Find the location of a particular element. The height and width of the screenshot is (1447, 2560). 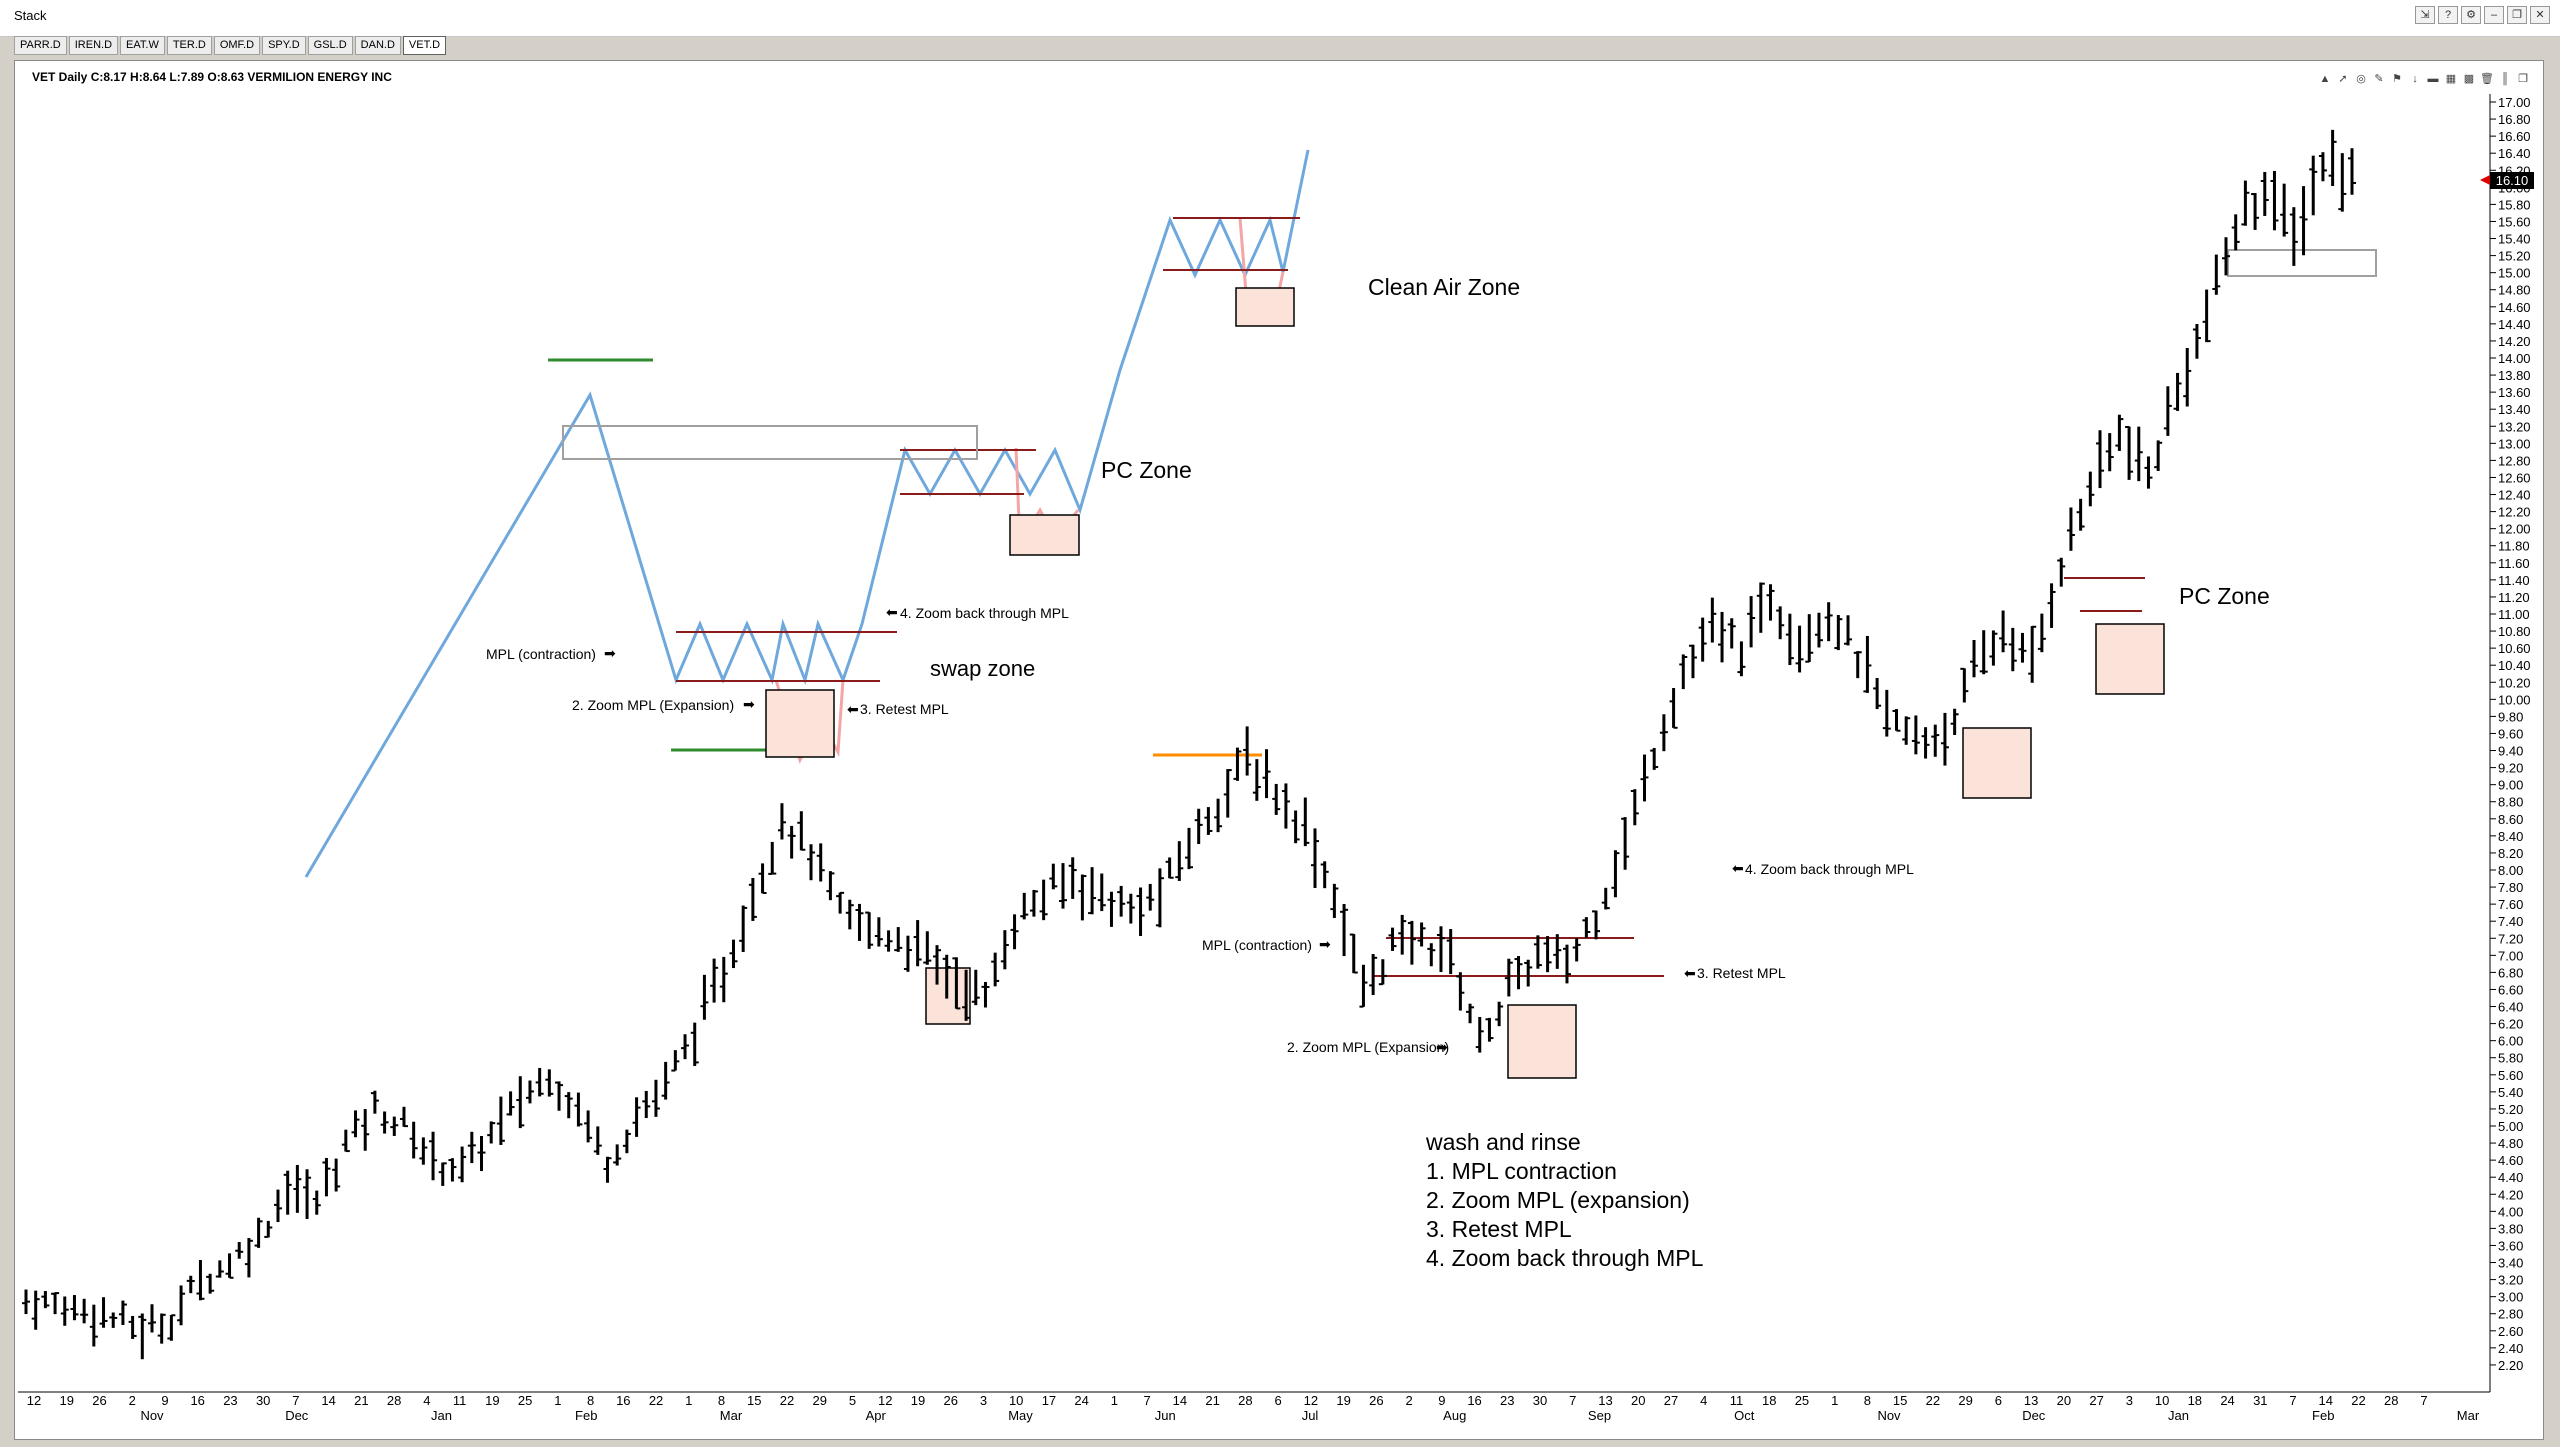

x-day-label: 15 is located at coordinates (754, 1400).